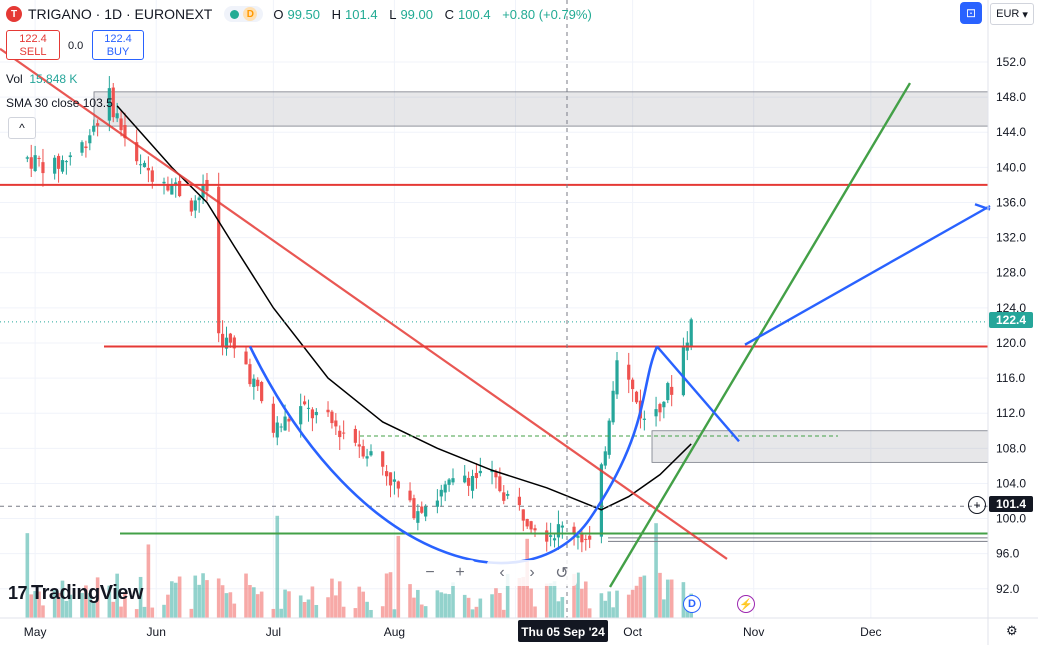  What do you see at coordinates (59, 103) in the screenshot?
I see `sma-legend: SMA 30 close 103.5` at bounding box center [59, 103].